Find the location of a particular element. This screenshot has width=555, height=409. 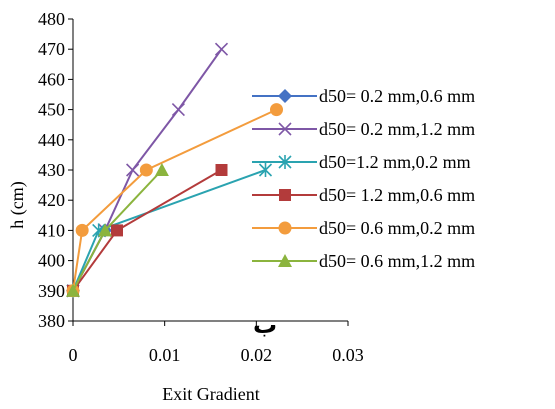

legend-item: d50= 0.6 mm,1.2 mm is located at coordinates (363, 261).